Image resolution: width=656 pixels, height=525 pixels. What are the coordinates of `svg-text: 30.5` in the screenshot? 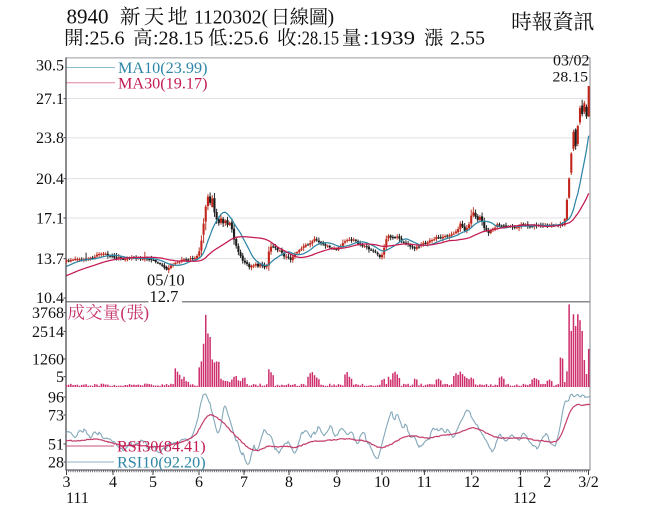 It's located at (50, 66).